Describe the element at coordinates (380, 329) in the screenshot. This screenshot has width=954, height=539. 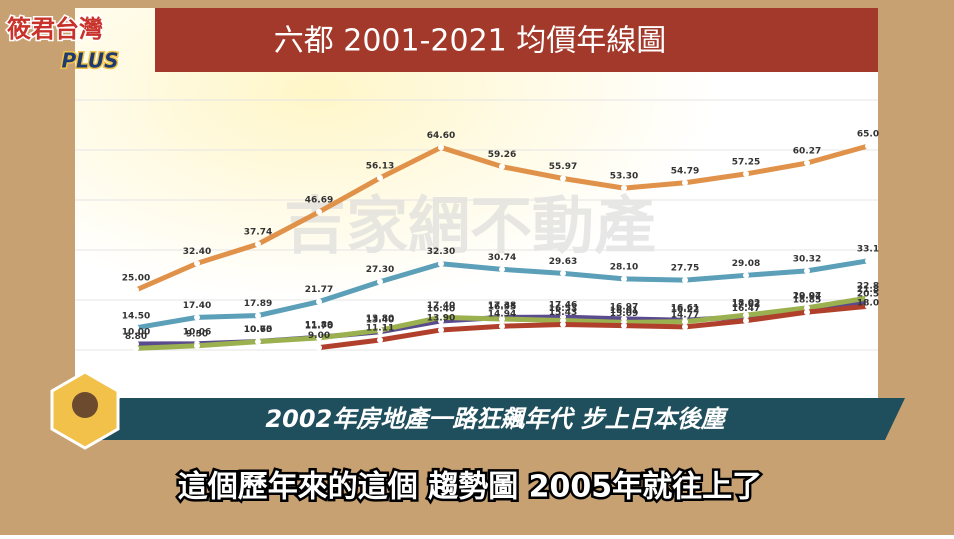
I see `data-label: 11.11` at that location.